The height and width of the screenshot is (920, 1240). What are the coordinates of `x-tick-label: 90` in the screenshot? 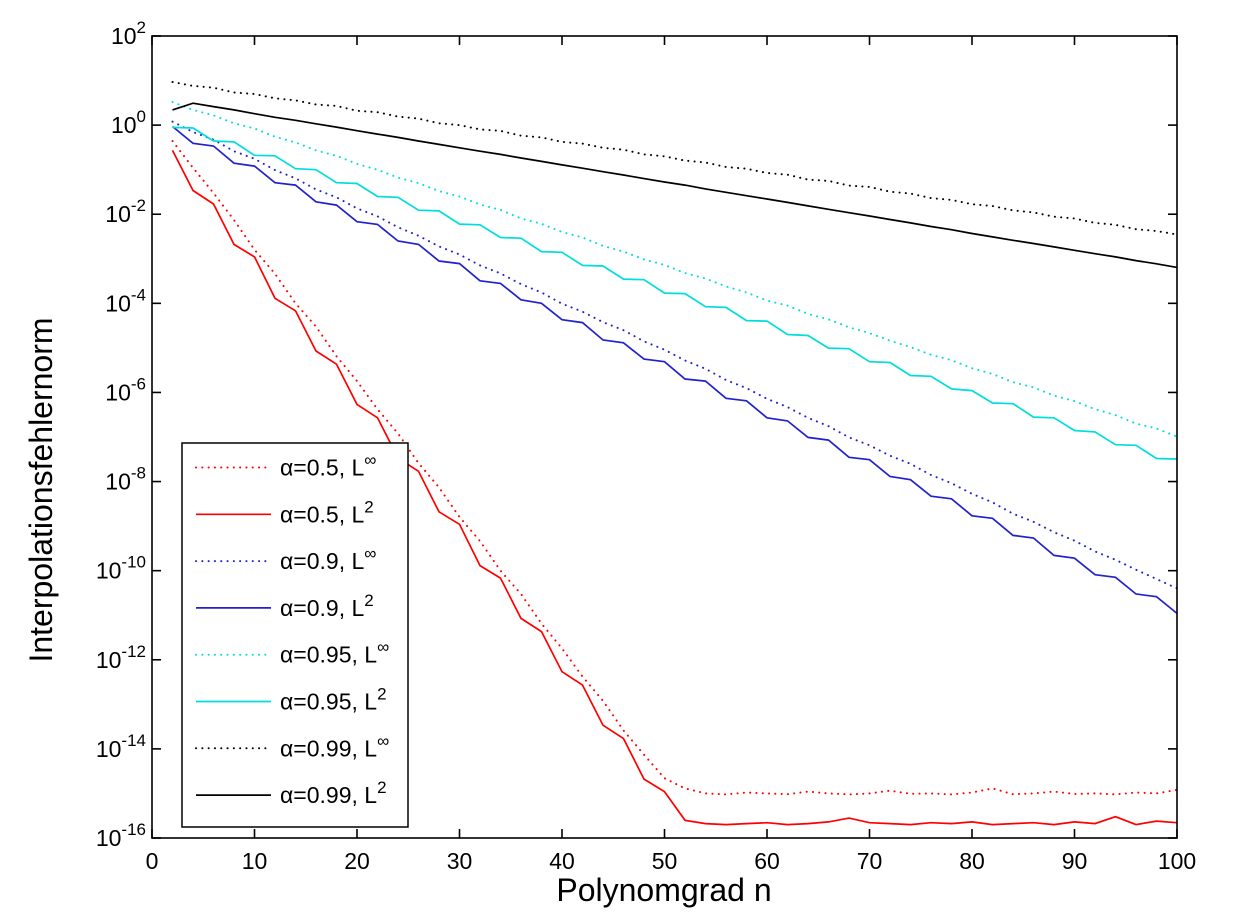 It's located at (1075, 861).